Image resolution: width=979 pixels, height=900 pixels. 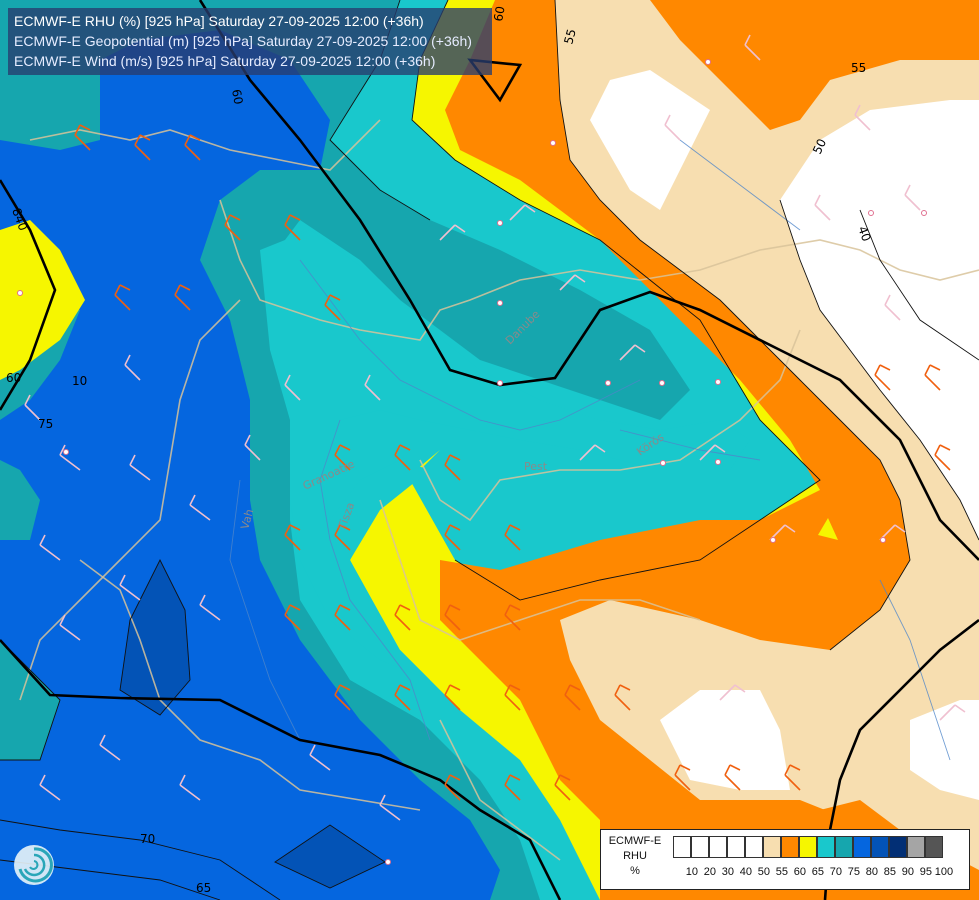 I want to click on legend-swatches, so click(x=808, y=847).